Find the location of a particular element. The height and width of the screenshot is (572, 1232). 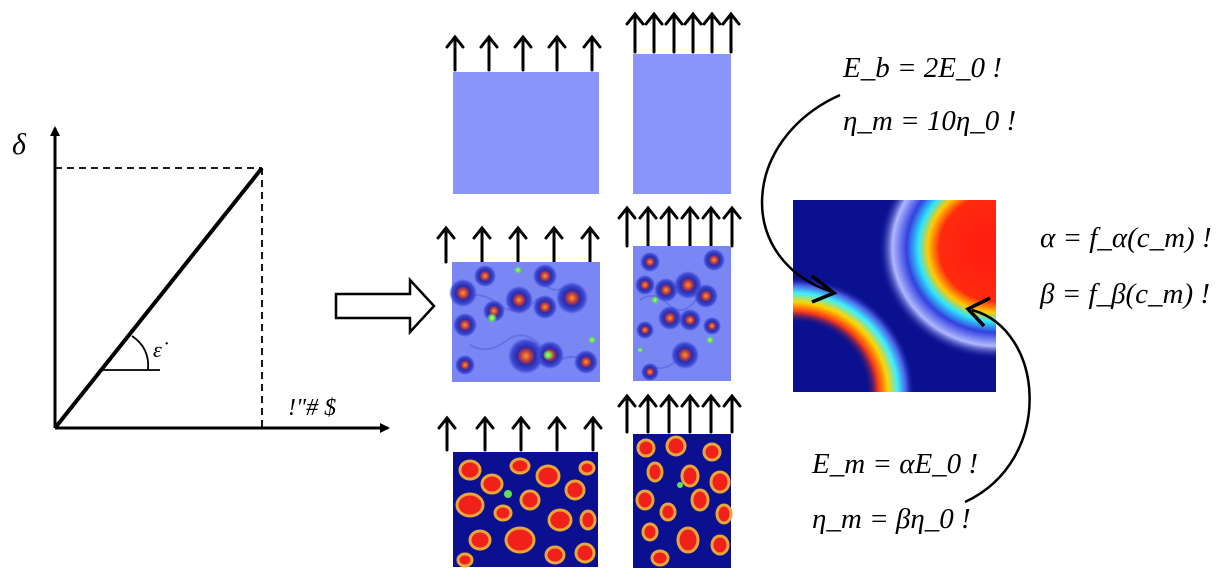

top-pointer-arrow is located at coordinates (800, 193).